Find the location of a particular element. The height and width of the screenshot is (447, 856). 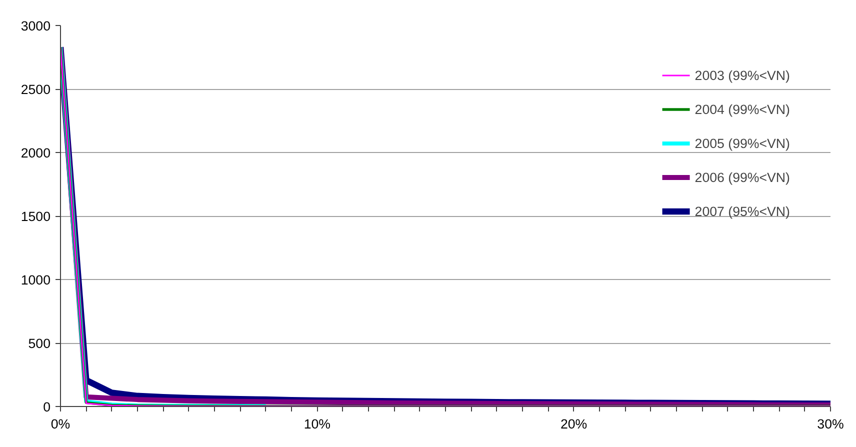

y-tick-label: 500 is located at coordinates (39, 343).